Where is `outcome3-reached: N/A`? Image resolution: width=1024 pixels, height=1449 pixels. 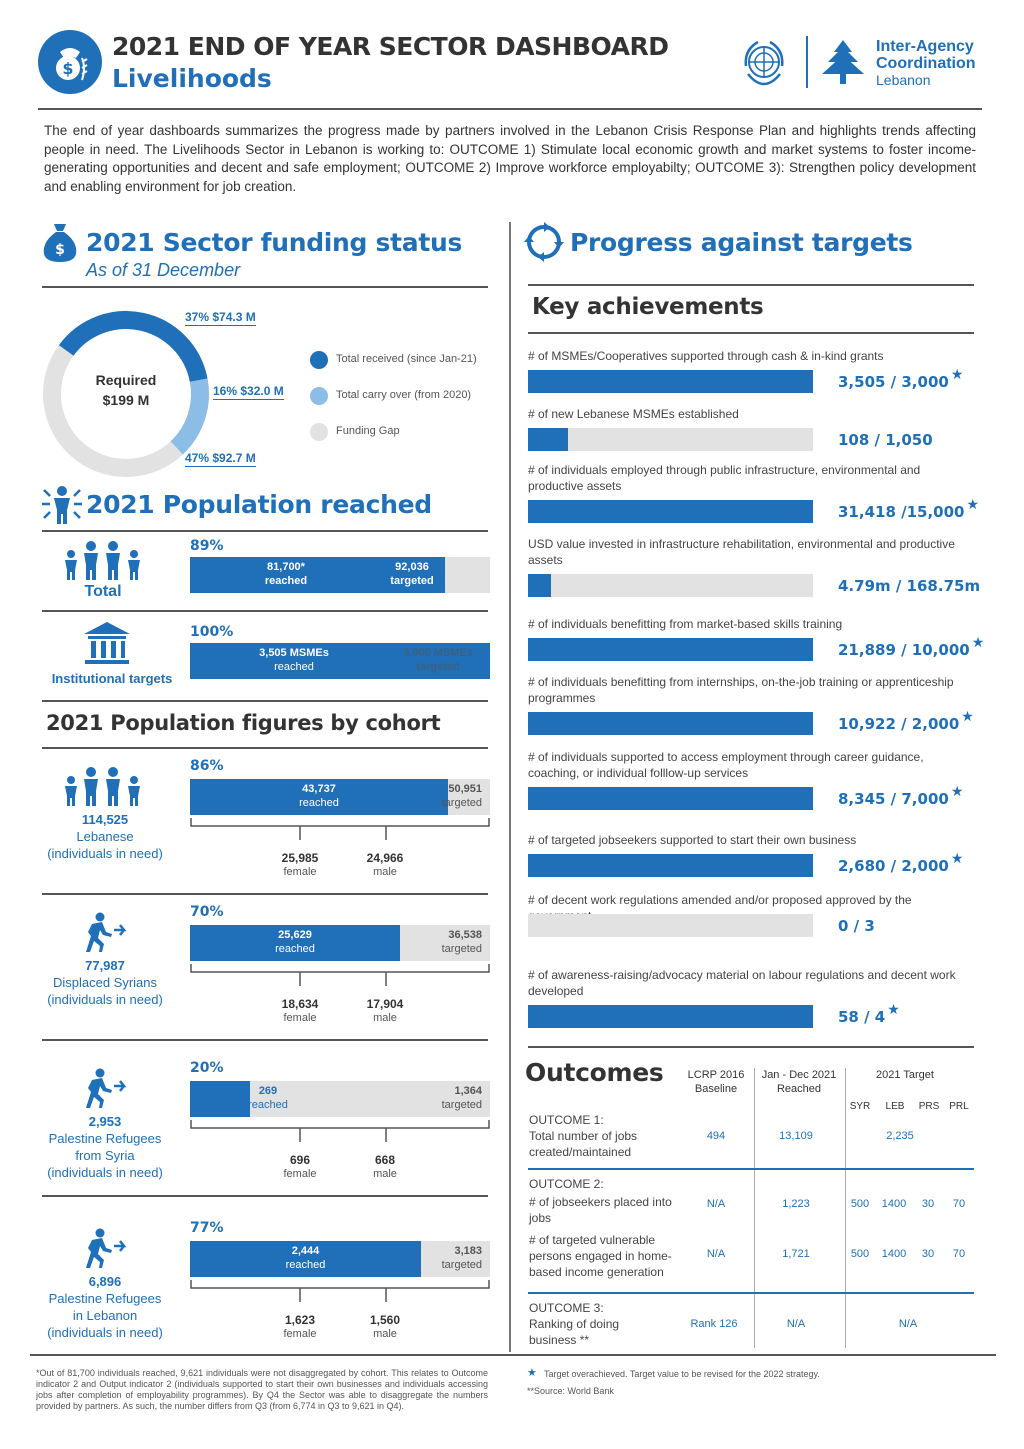
outcome3-reached: N/A is located at coordinates (796, 1324).